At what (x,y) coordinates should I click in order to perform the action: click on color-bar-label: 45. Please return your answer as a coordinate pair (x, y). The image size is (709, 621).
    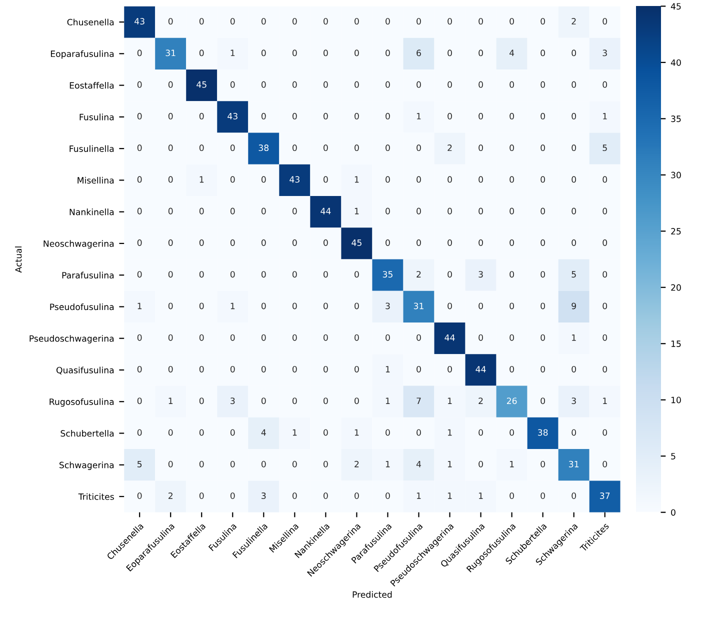
    Looking at the image, I should click on (675, 6).